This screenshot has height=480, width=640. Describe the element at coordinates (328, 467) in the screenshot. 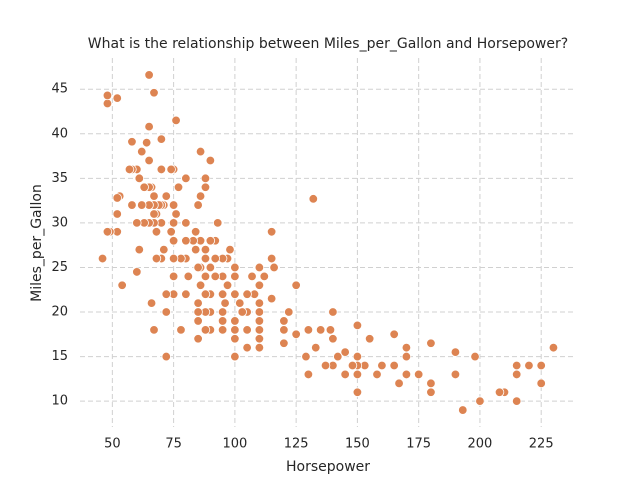

I see `x-axis-label: Horsepower` at that location.